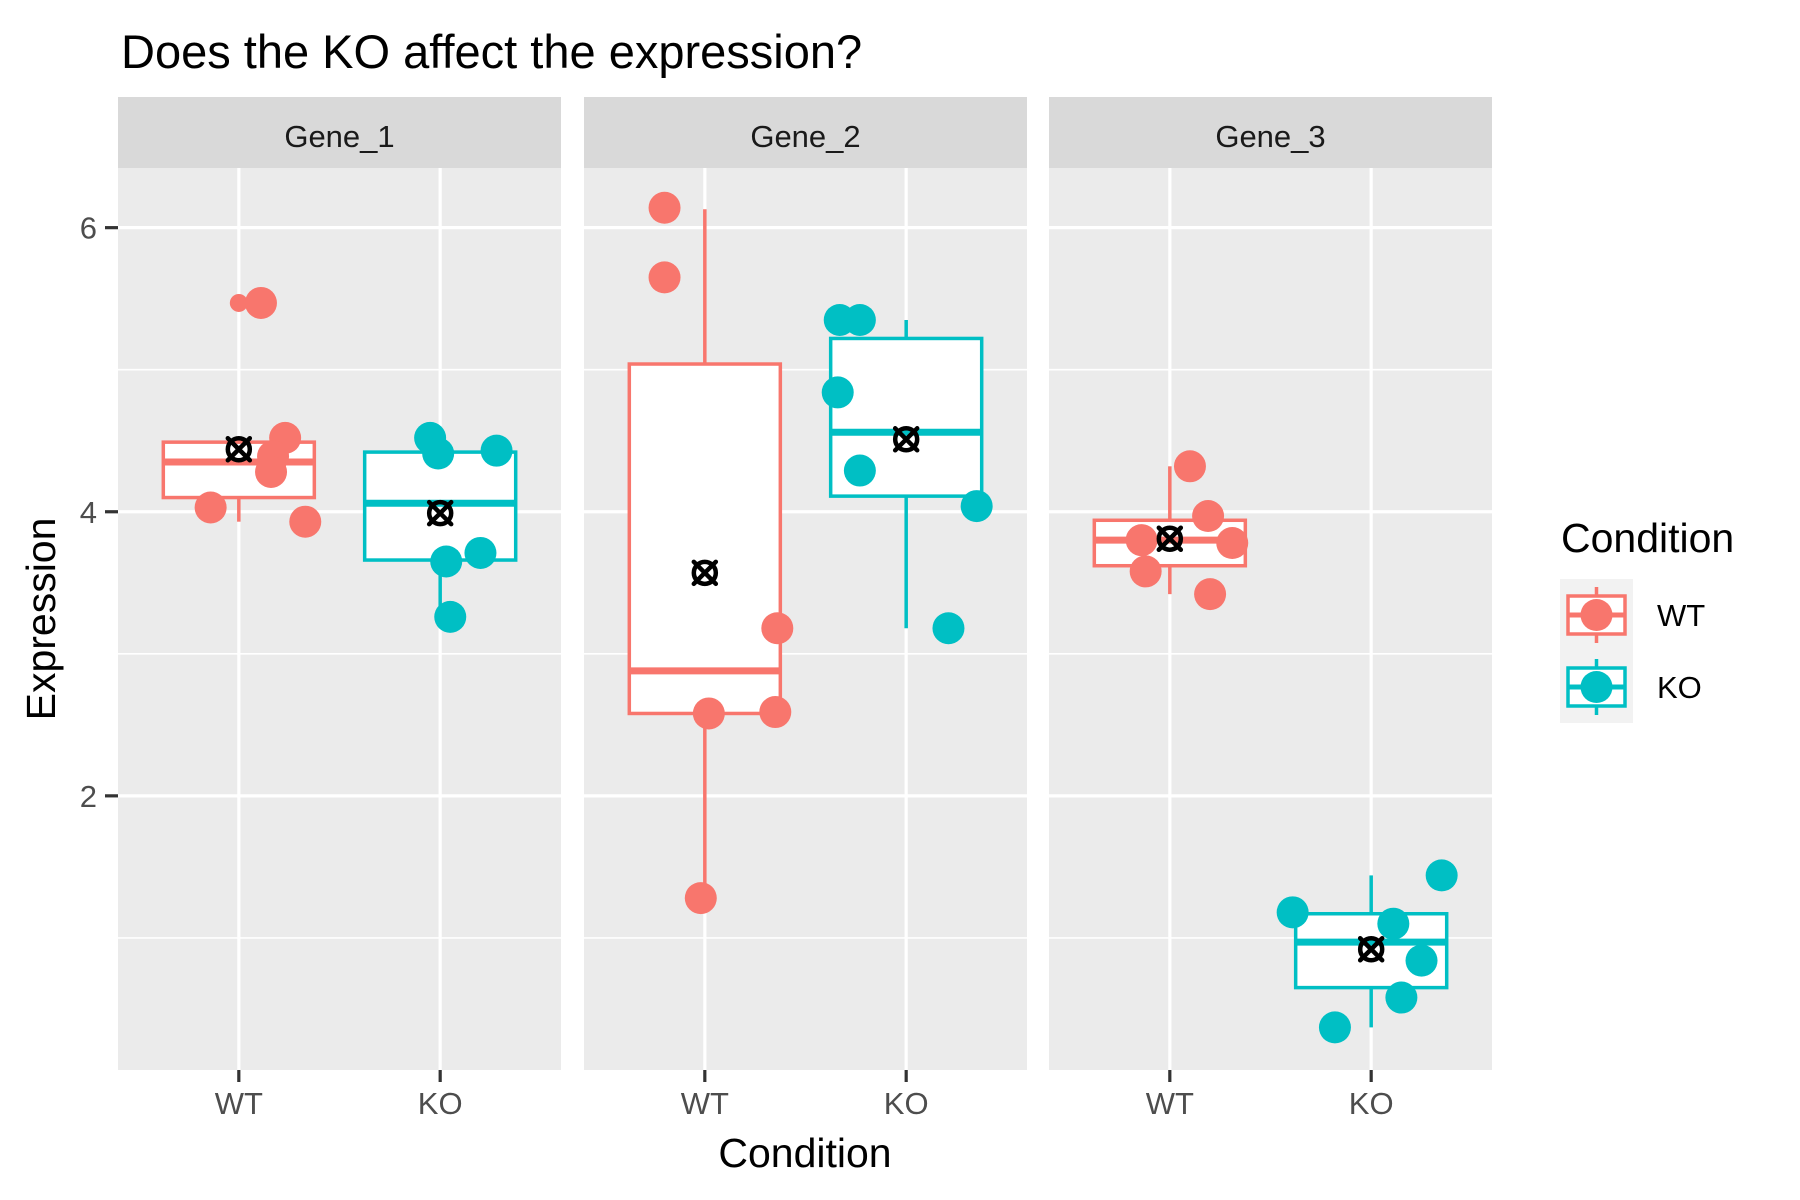  What do you see at coordinates (339, 136) in the screenshot?
I see `facet-strip-label: Gene_1` at bounding box center [339, 136].